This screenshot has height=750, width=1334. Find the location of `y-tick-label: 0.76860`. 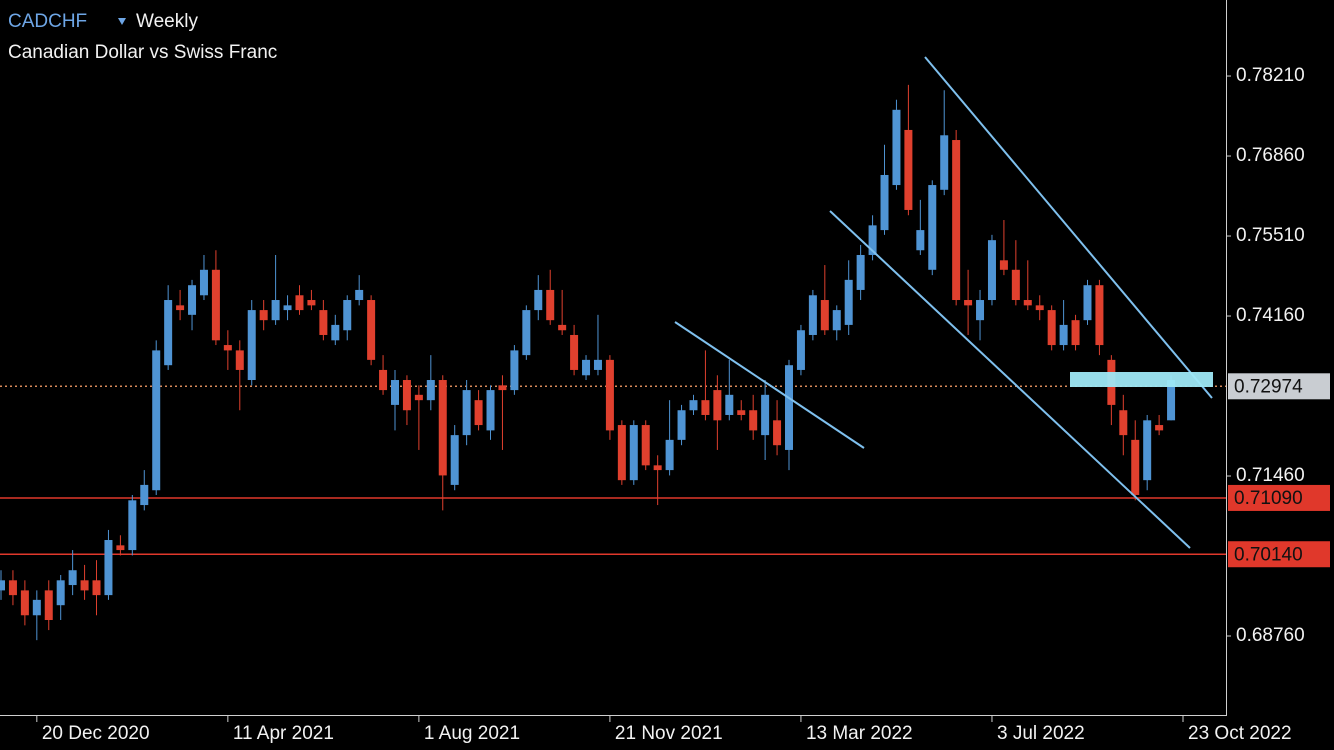

y-tick-label: 0.76860 is located at coordinates (1270, 155).